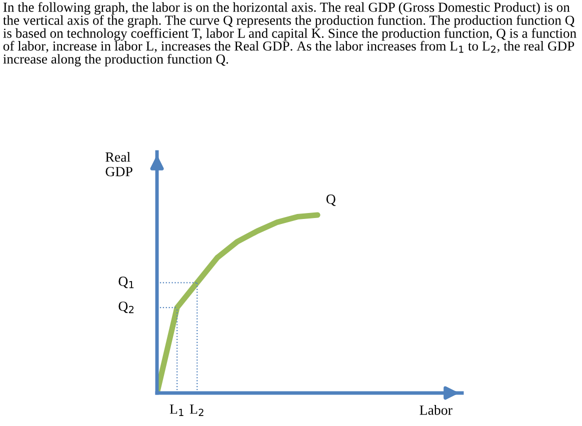 This screenshot has height=426, width=582. Describe the element at coordinates (331, 200) in the screenshot. I see `text: Q` at that location.